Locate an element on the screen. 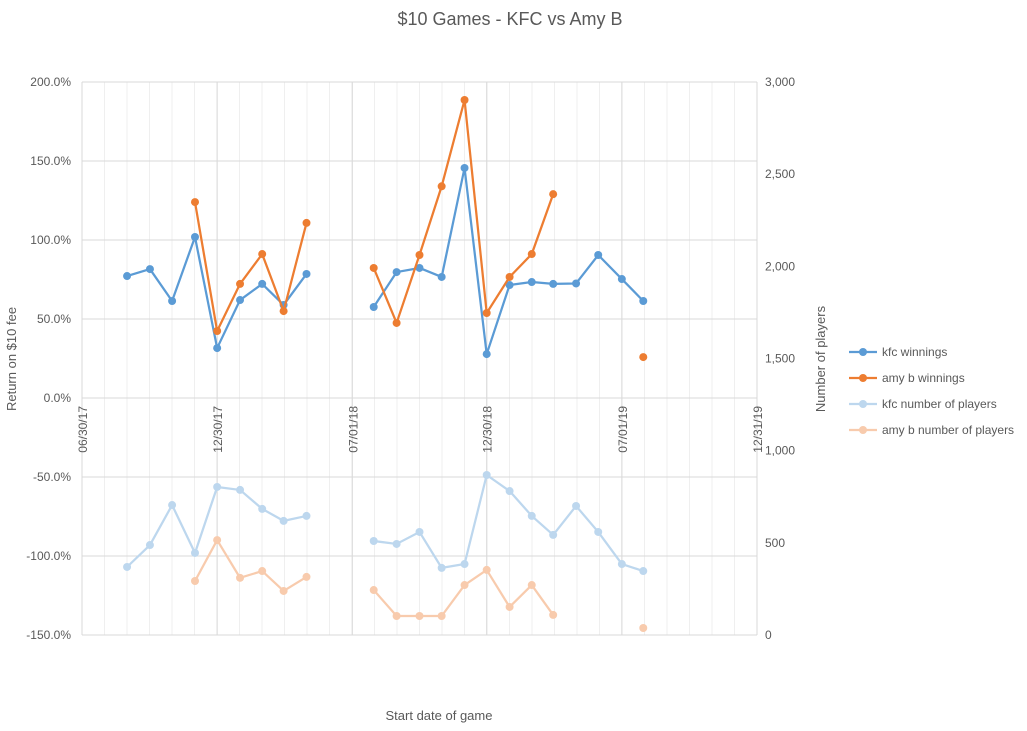  legend-item: amy b winnings is located at coordinates (907, 378).